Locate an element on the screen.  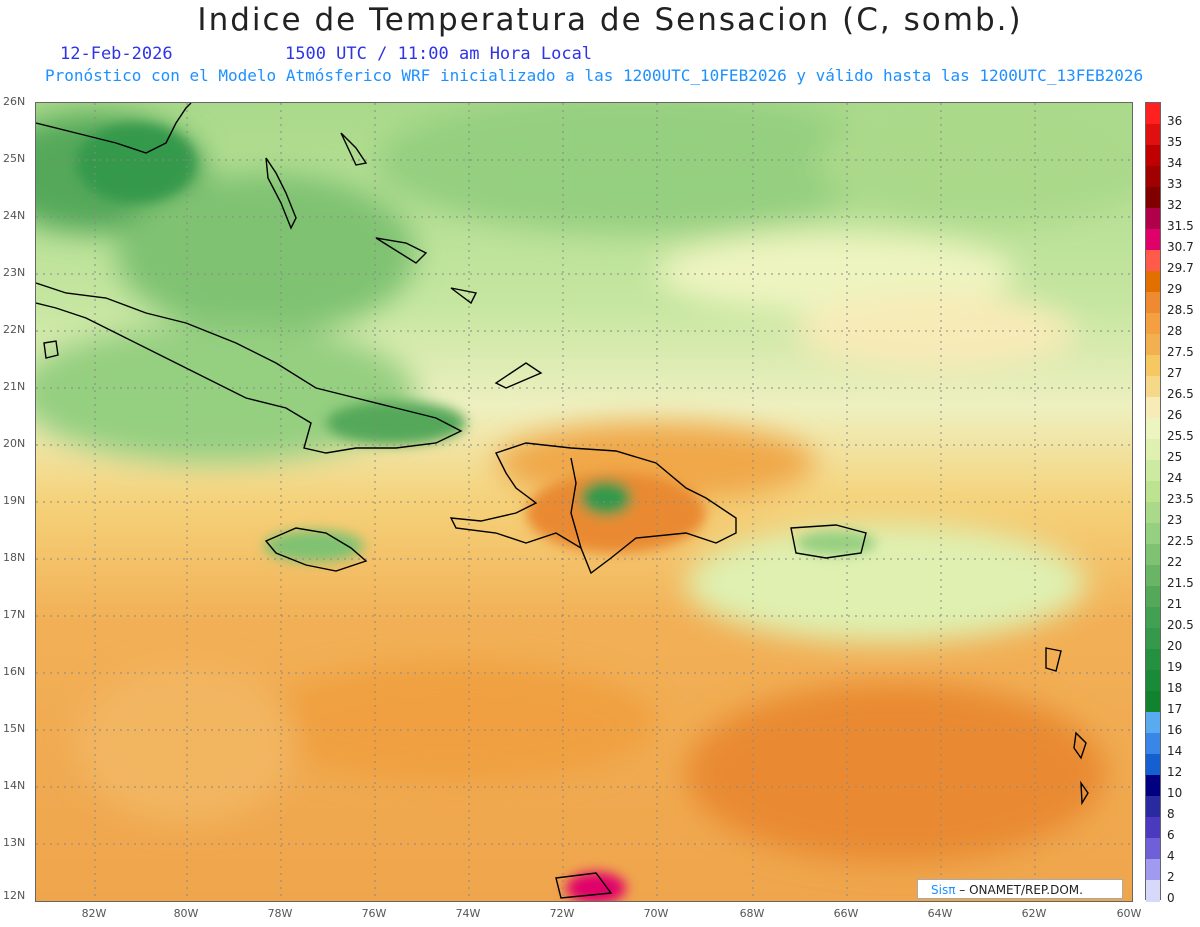
colorbar-label: 26 is located at coordinates (1175, 414).